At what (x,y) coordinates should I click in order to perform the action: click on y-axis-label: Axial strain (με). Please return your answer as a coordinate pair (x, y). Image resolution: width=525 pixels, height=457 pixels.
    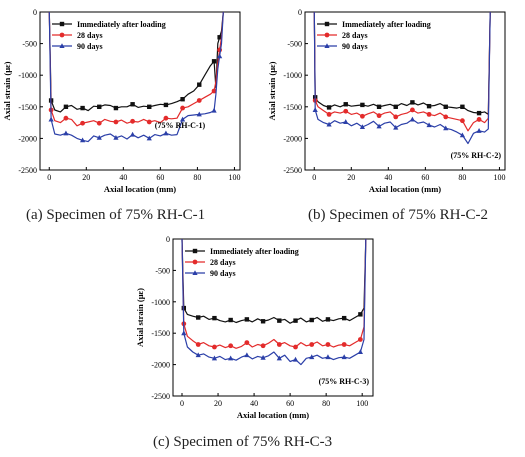
    Looking at the image, I should click on (140, 317).